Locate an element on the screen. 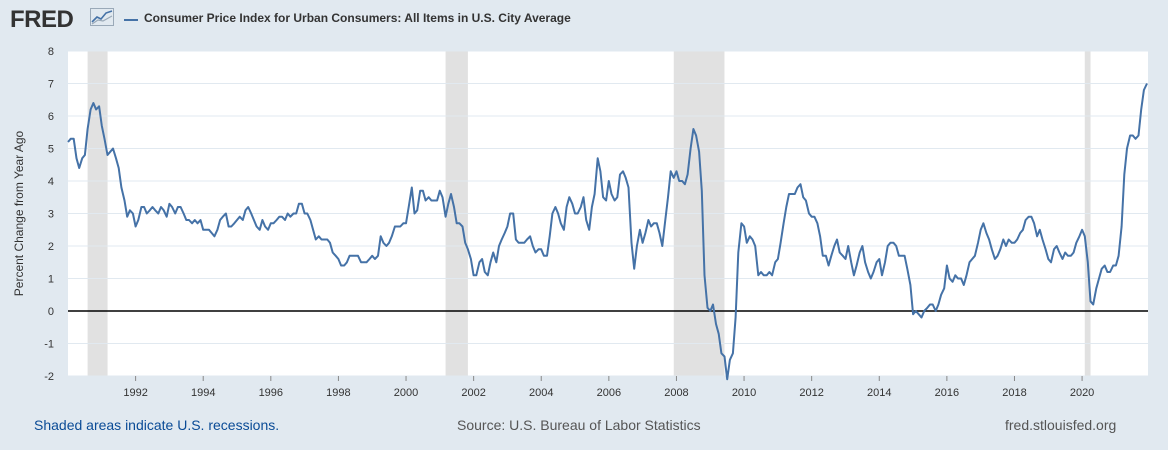 The width and height of the screenshot is (1168, 450). y-tick-label: 6 is located at coordinates (51, 117).